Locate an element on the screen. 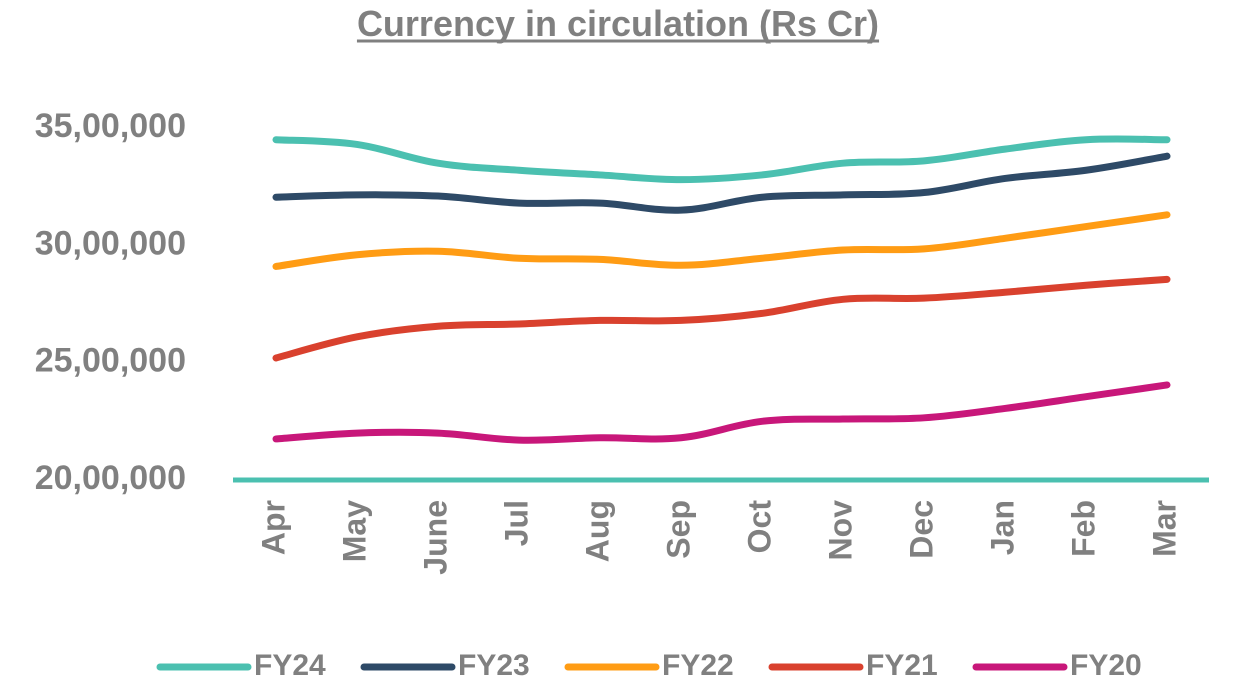 This screenshot has width=1234, height=697. x-tick-label: May is located at coordinates (354, 531).